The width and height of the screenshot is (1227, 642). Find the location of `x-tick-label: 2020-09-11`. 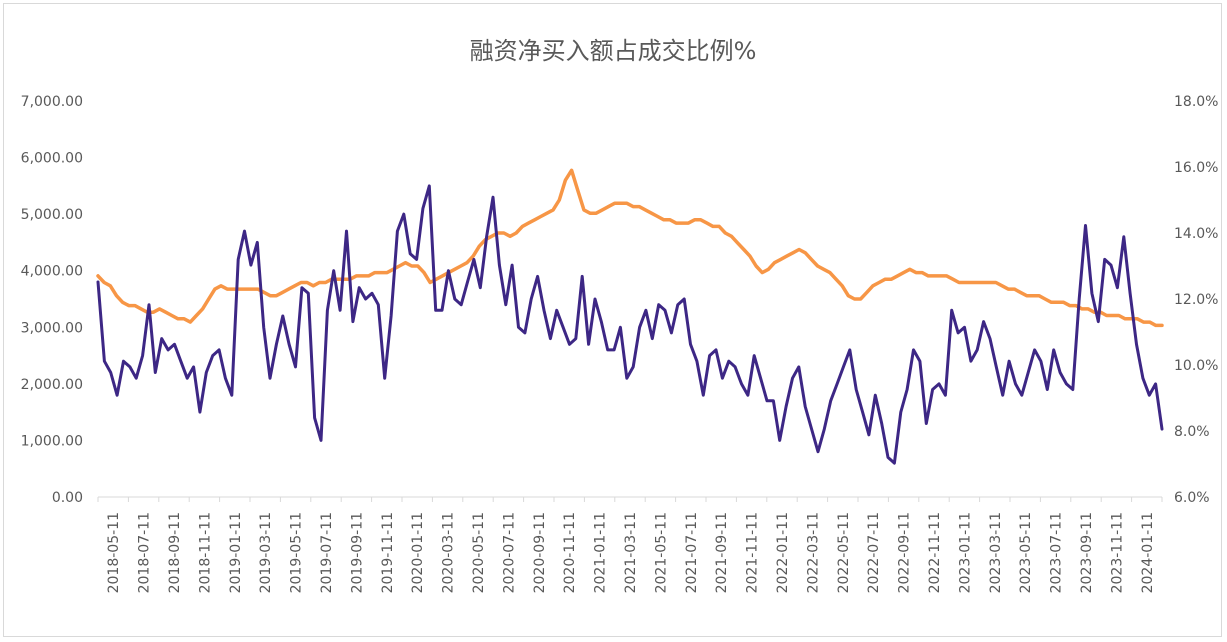

x-tick-label: 2020-09-11 is located at coordinates (540, 552).